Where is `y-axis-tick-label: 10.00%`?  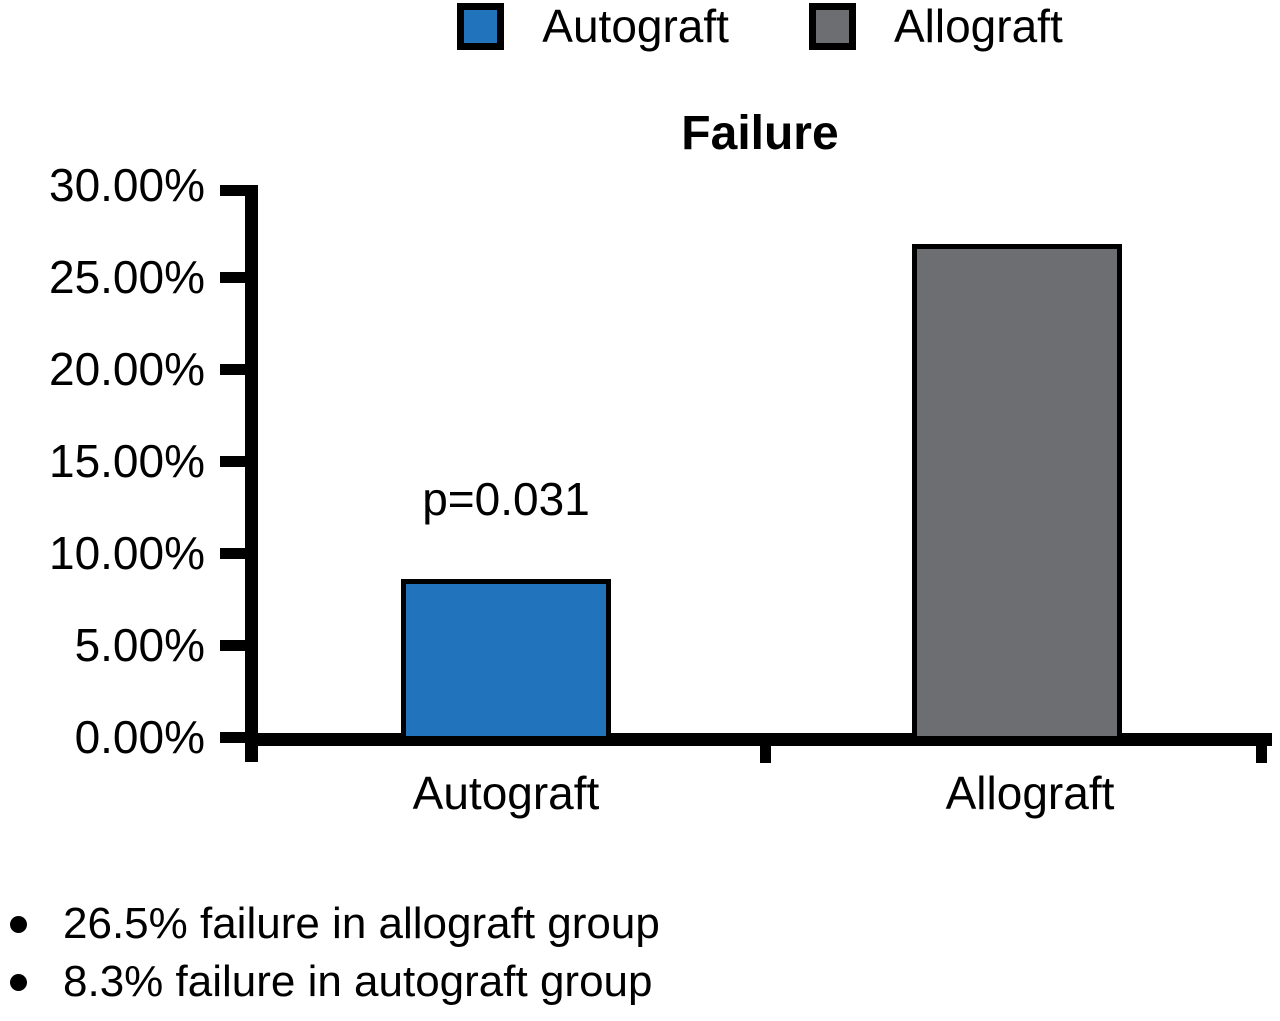 y-axis-tick-label: 10.00% is located at coordinates (126, 553).